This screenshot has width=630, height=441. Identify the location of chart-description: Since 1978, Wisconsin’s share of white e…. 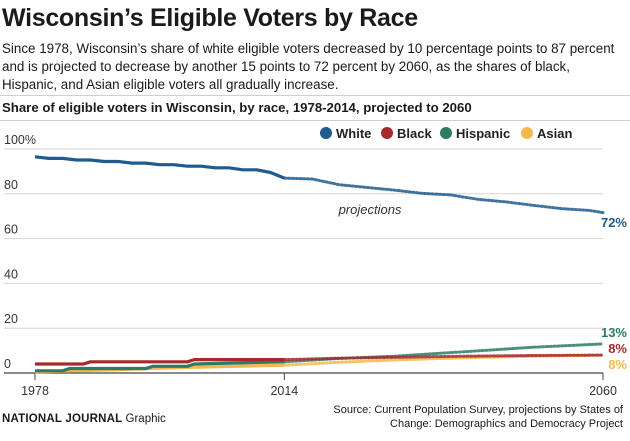
(308, 66).